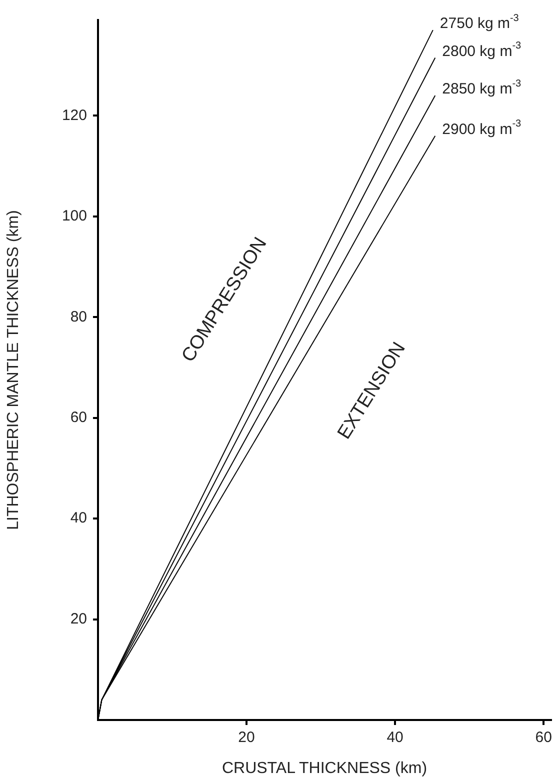 This screenshot has width=556, height=782. Describe the element at coordinates (395, 737) in the screenshot. I see `x-tick-label: 40` at that location.